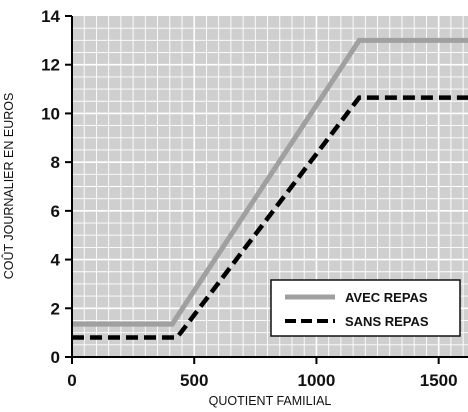 This screenshot has width=468, height=412. Describe the element at coordinates (194, 380) in the screenshot. I see `x-tick-label: 500` at that location.